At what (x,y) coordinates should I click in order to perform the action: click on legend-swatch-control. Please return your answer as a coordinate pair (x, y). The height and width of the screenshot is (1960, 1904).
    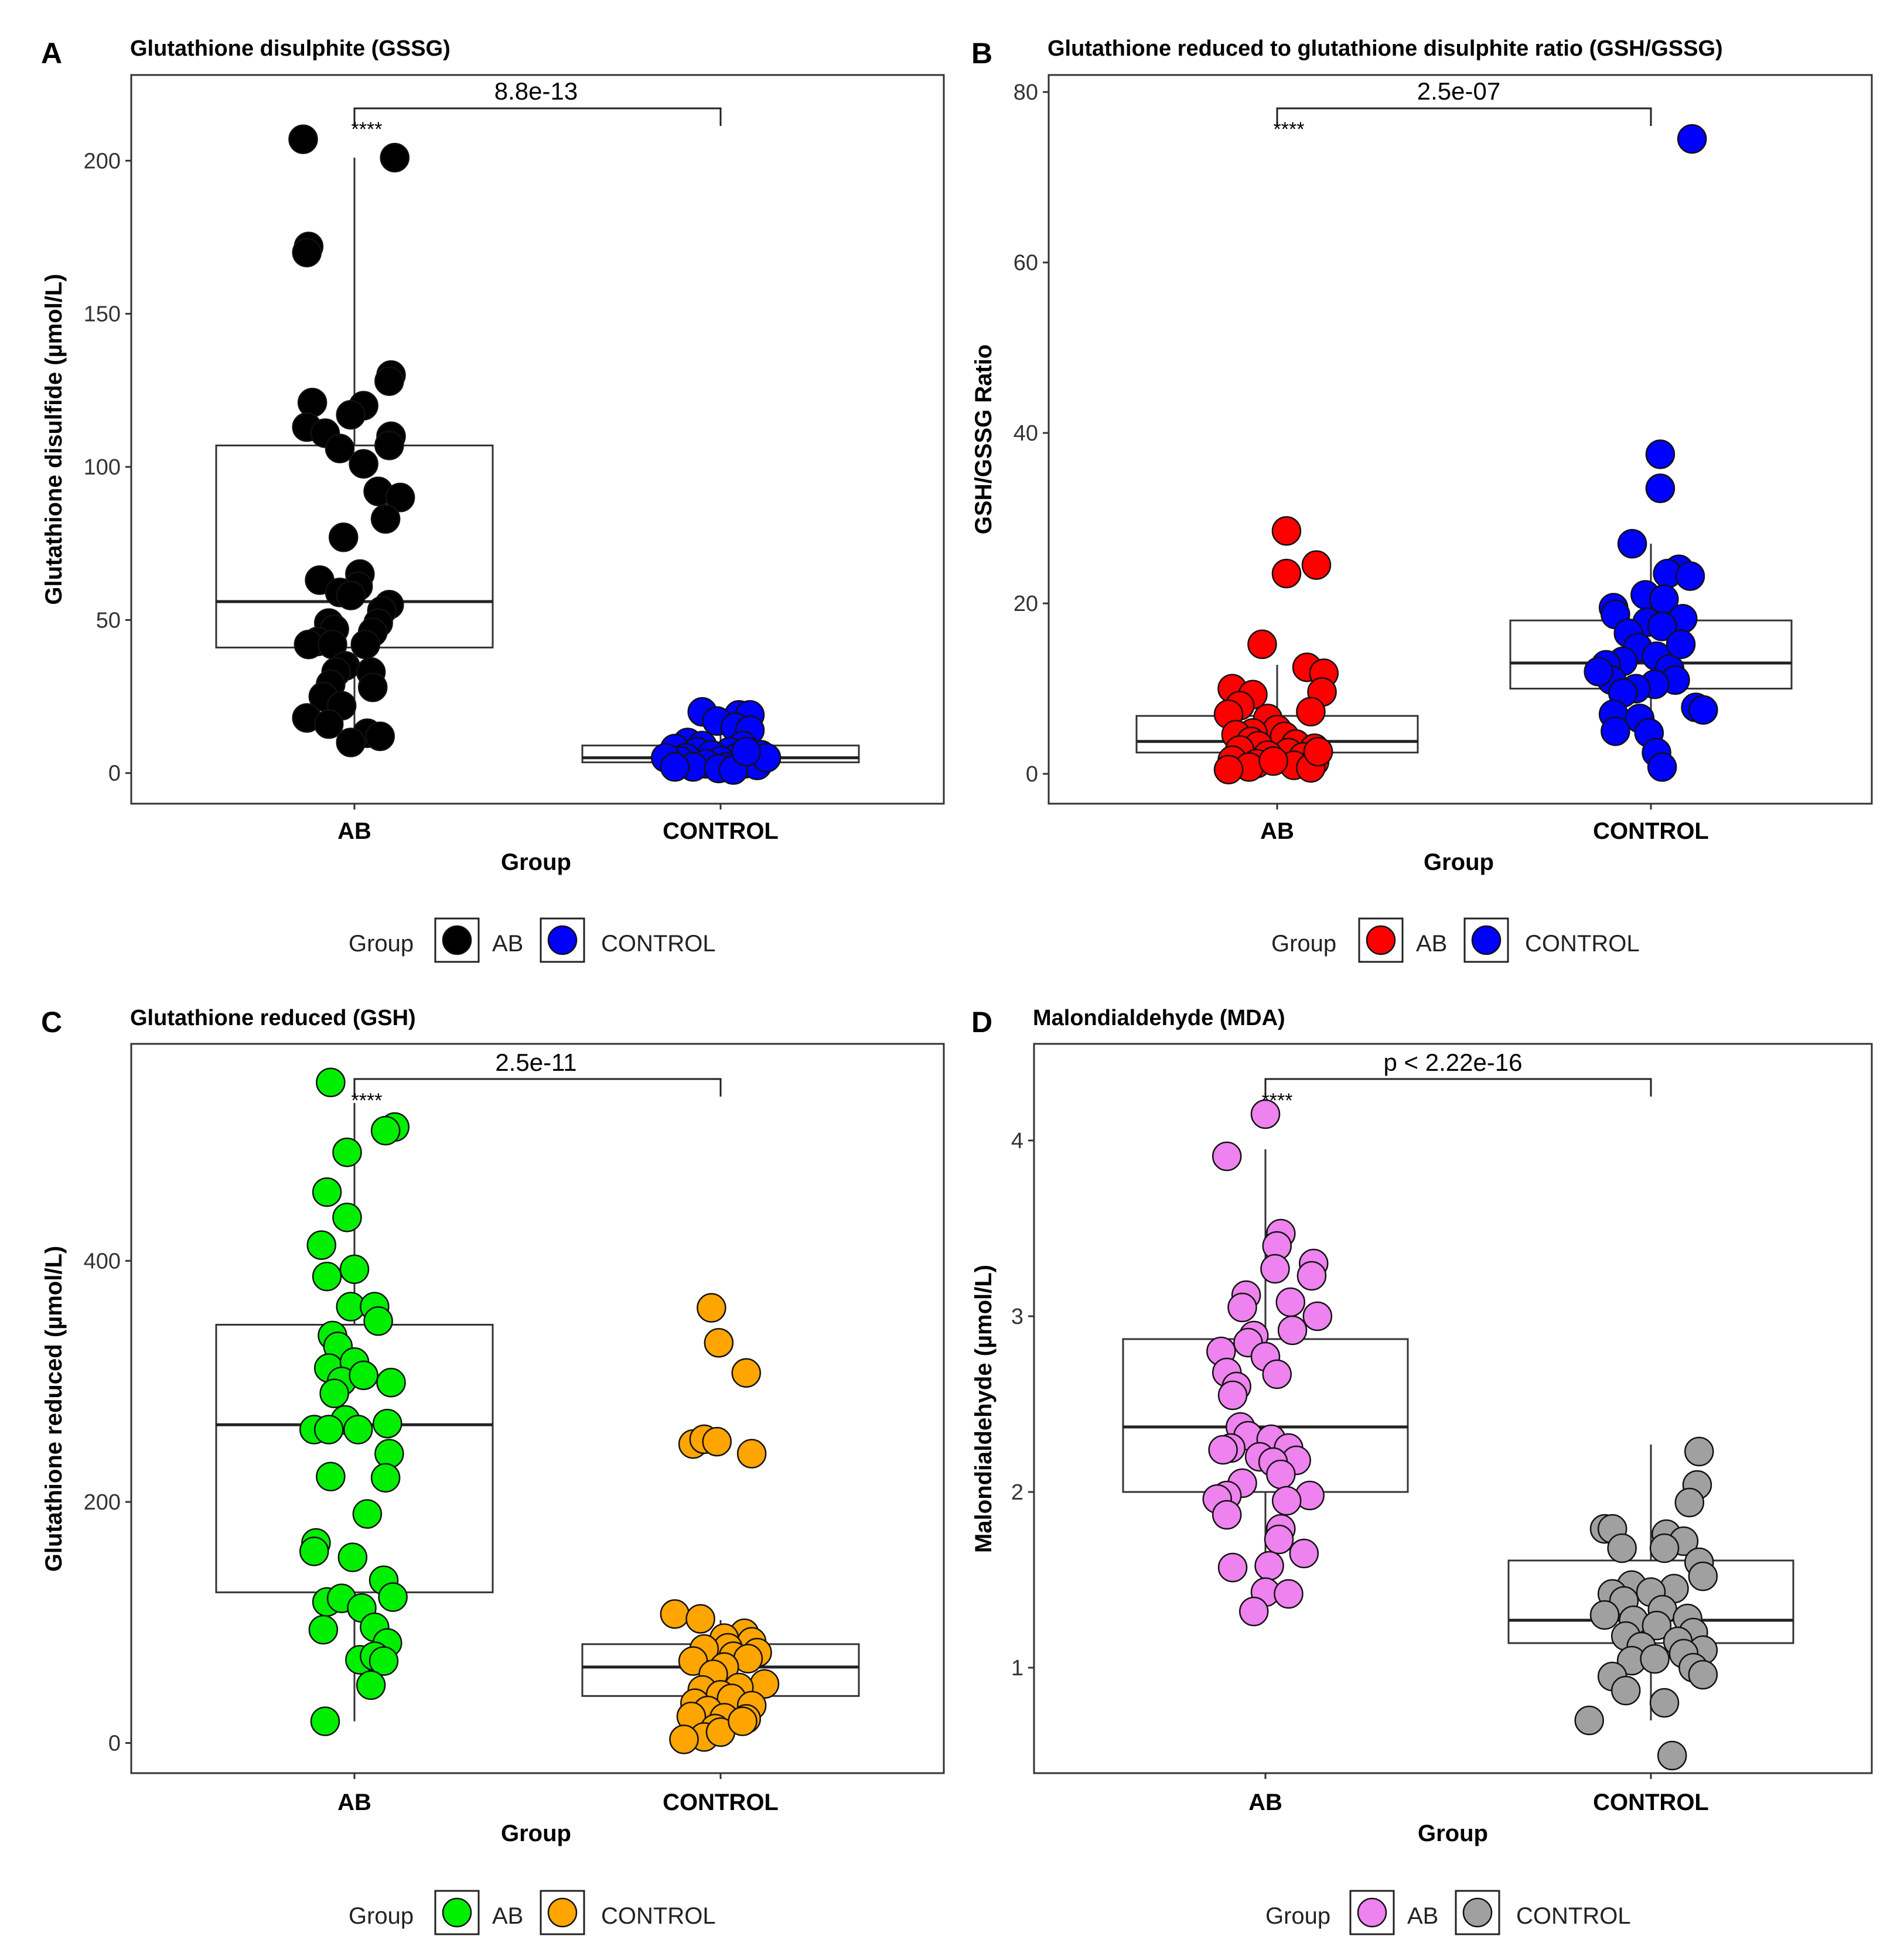
    Looking at the image, I should click on (562, 940).